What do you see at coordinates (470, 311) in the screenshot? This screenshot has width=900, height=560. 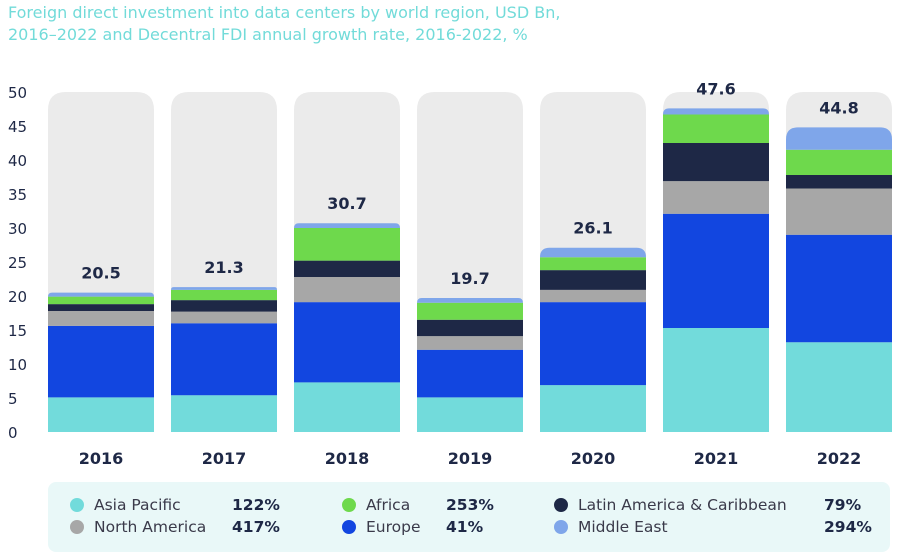 I see `bar-segment-africa-2019` at bounding box center [470, 311].